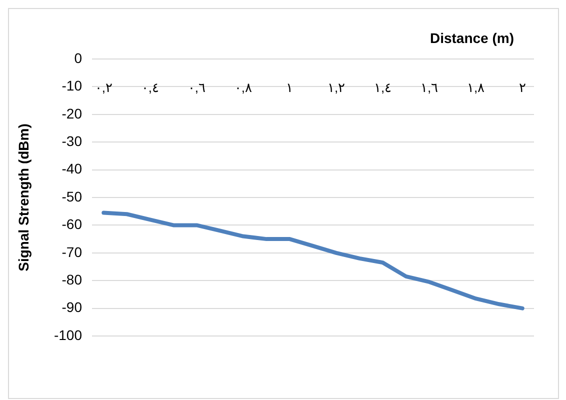  Describe the element at coordinates (383, 88) in the screenshot. I see `x-tick-label: ١,٤` at that location.